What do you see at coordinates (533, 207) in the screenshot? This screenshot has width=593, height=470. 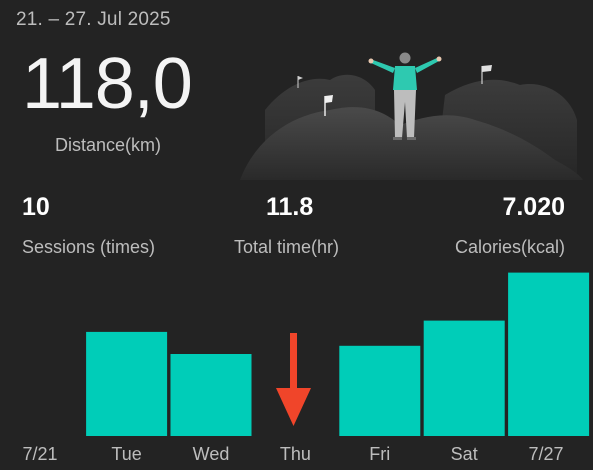 I see `calories-value: 7.020` at bounding box center [533, 207].